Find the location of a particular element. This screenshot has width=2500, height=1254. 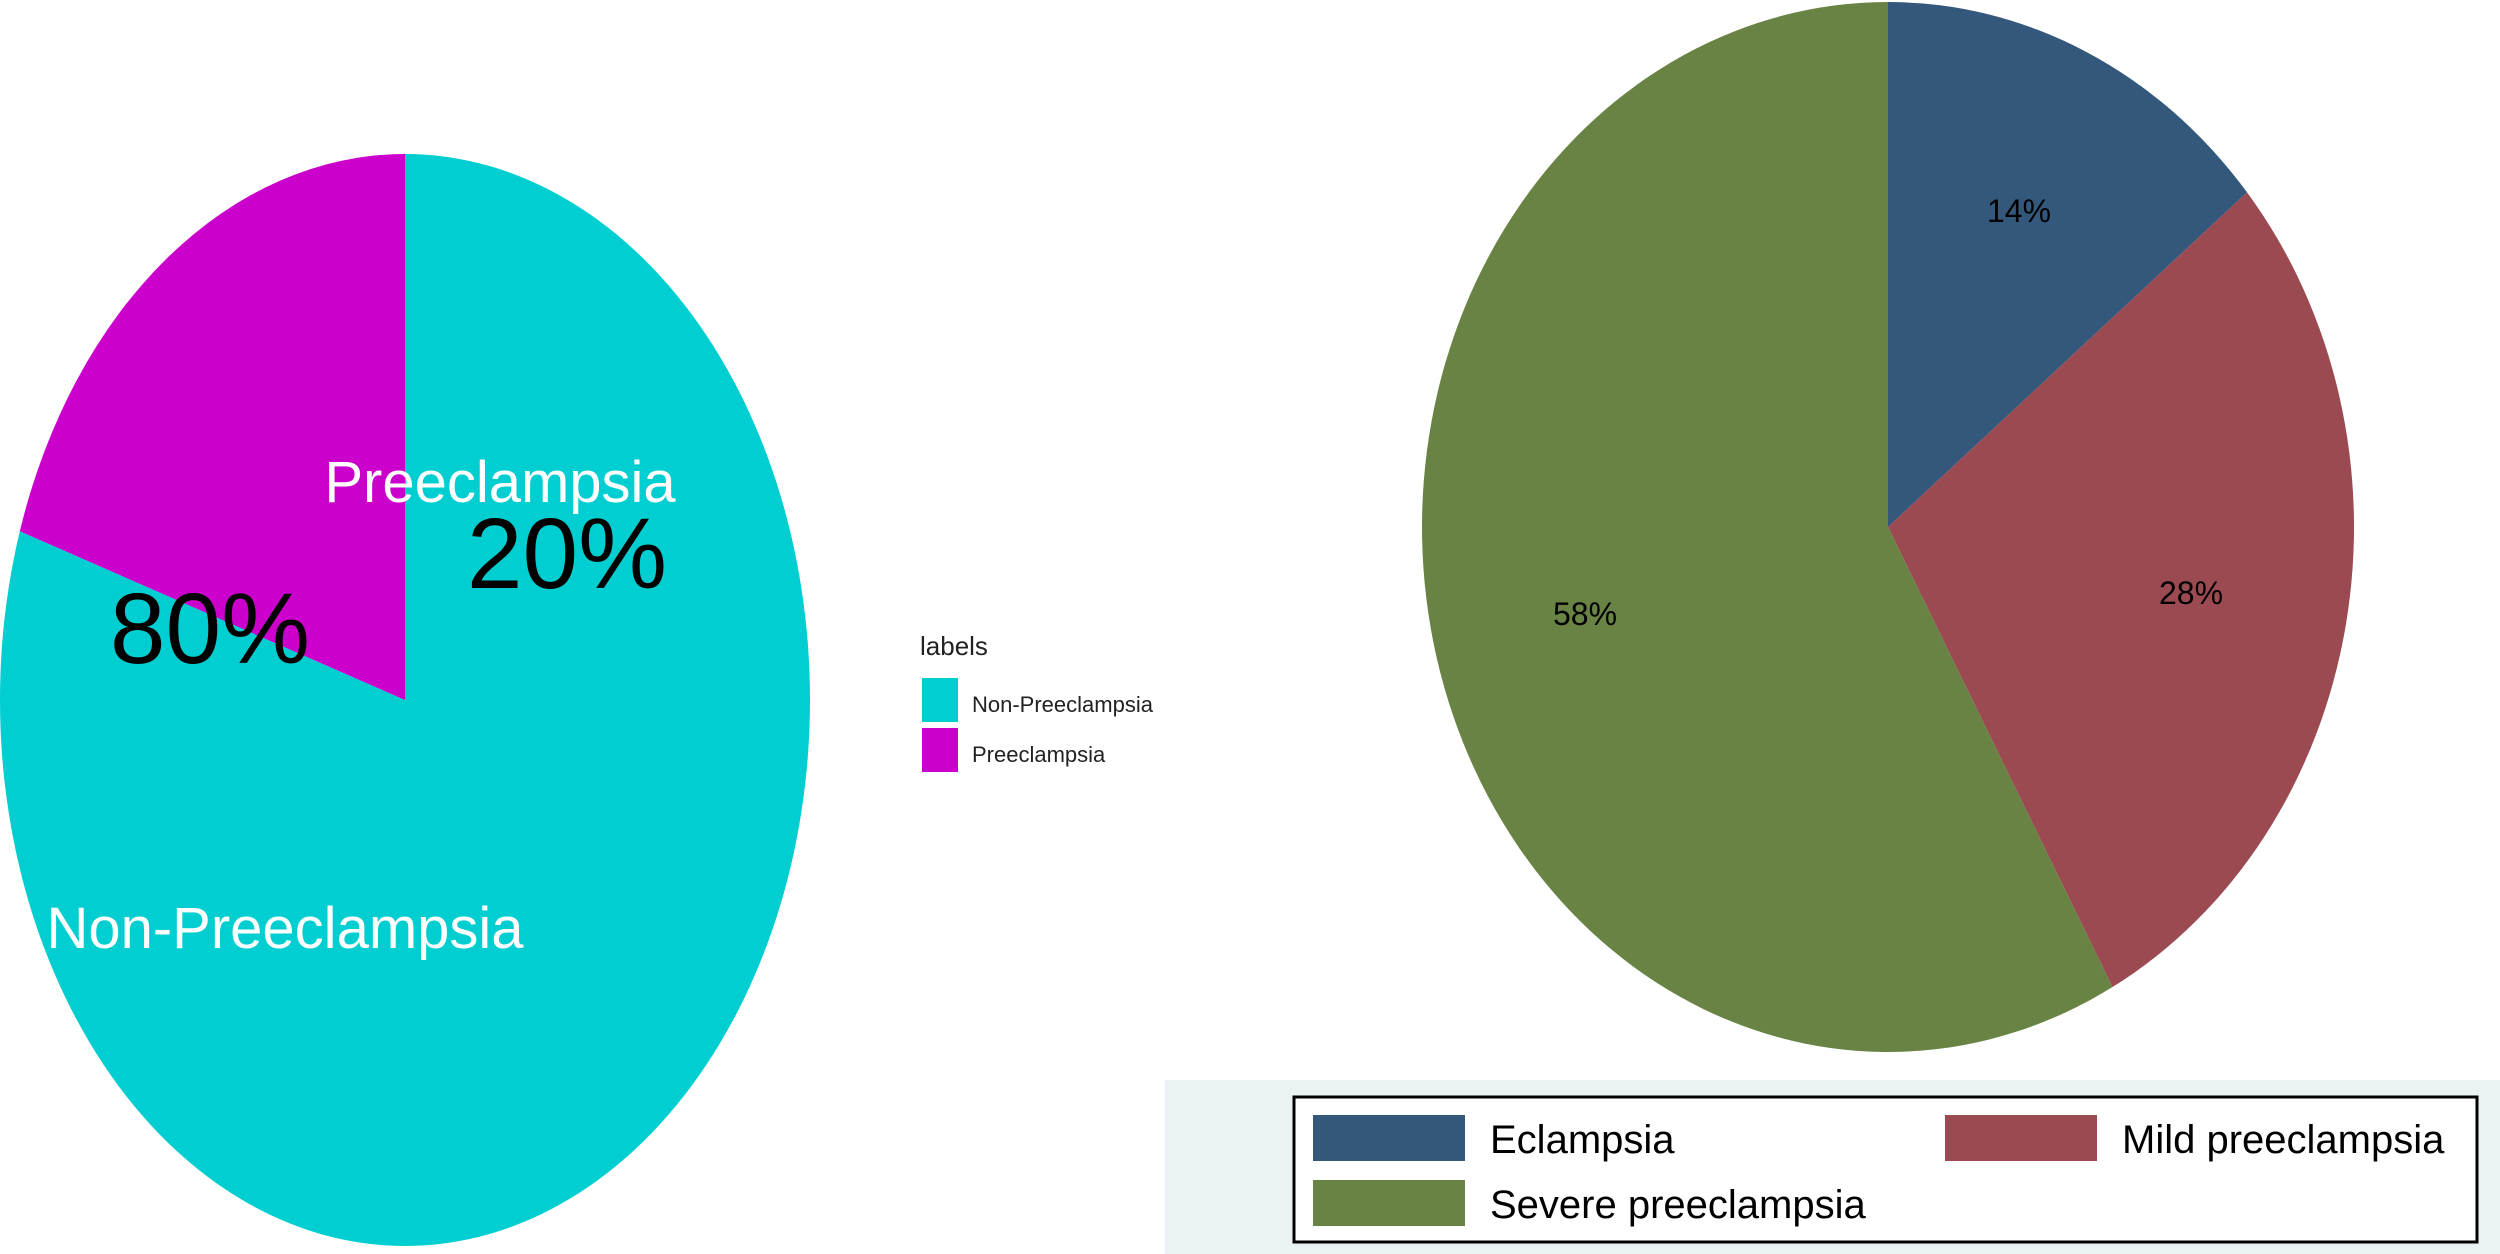

slice-value-label-preeclampsia: 20% is located at coordinates (567, 554).